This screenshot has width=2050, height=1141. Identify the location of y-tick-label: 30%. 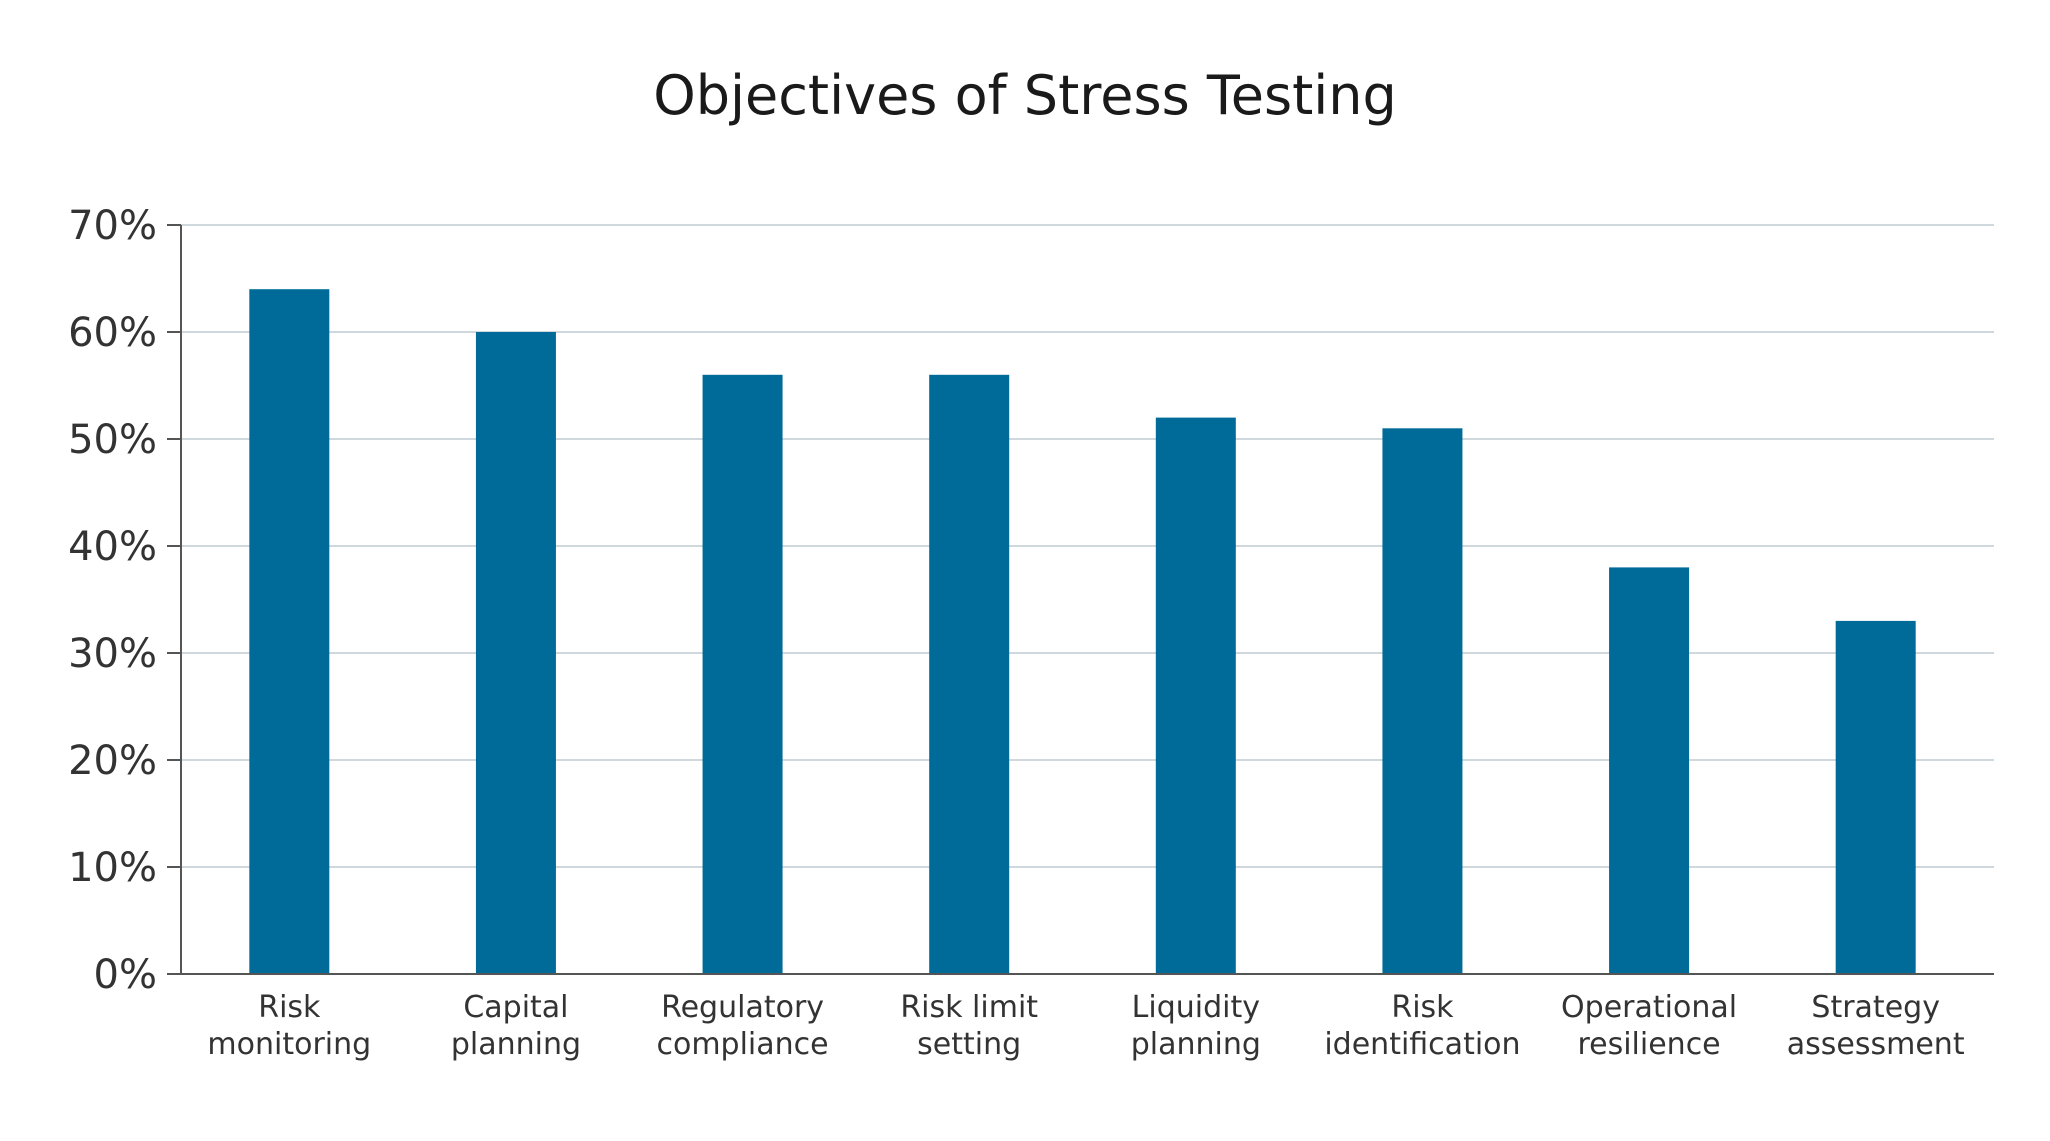
(112, 654).